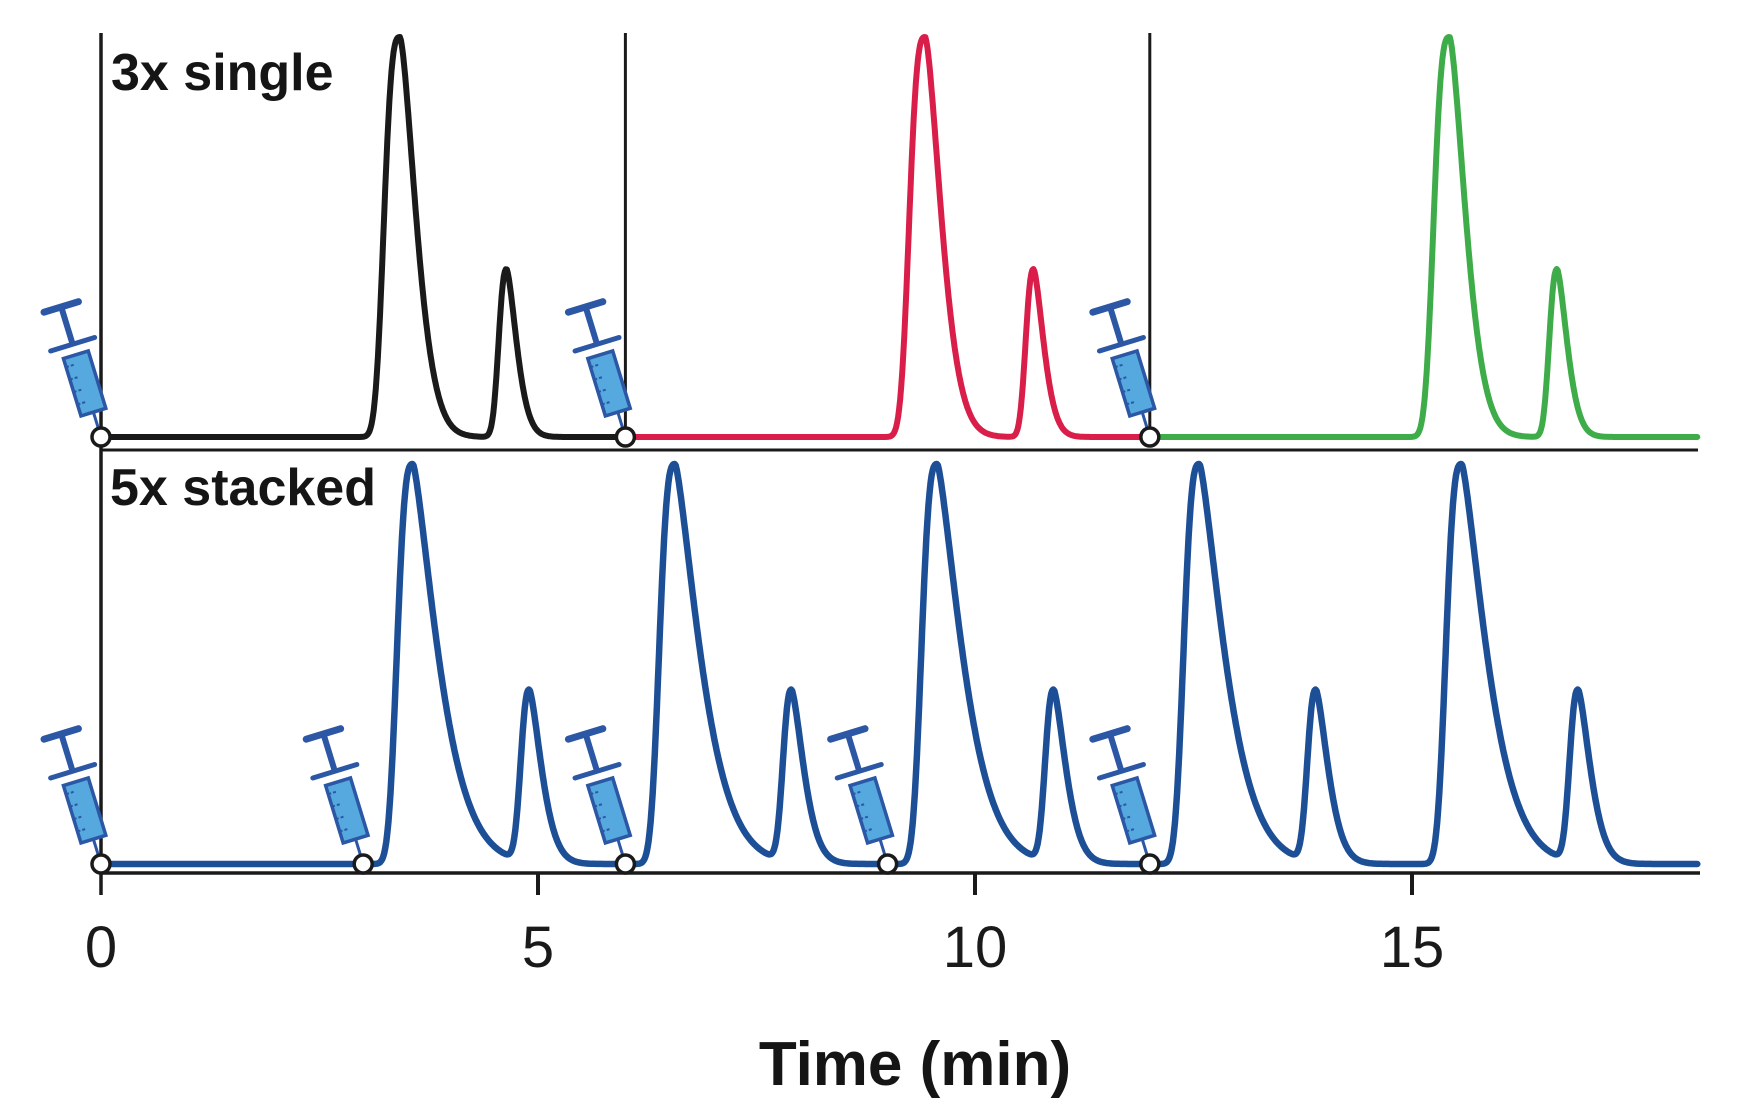 This screenshot has width=1742, height=1104. Describe the element at coordinates (222, 73) in the screenshot. I see `panel-label-single: 3x single` at that location.